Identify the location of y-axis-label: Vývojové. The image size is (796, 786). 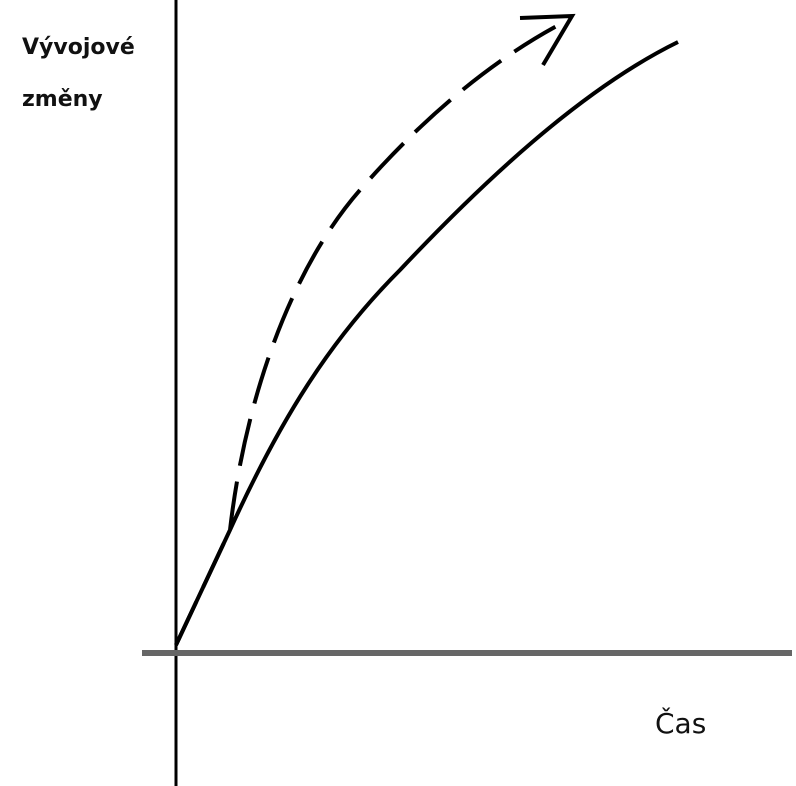
(78, 47).